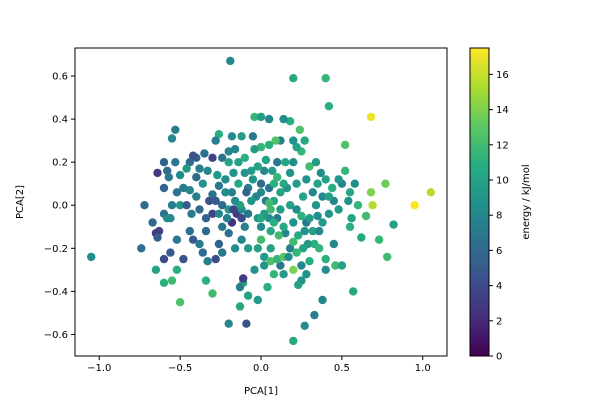  I want to click on colorbar-tick-label: 14, so click(502, 110).